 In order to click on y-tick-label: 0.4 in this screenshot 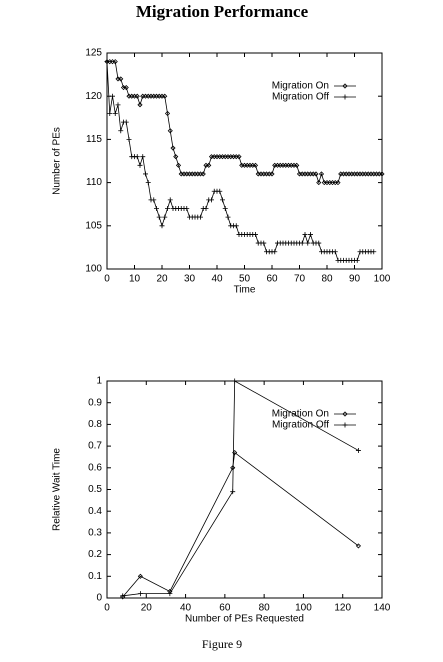, I will do `click(95, 511)`.